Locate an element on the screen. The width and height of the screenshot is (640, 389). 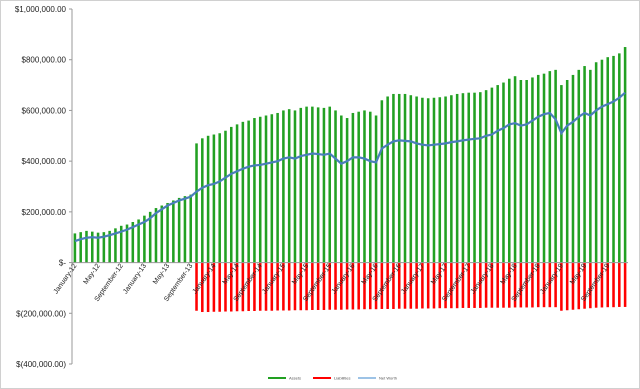
y-tick-label: $- is located at coordinates (62, 263).